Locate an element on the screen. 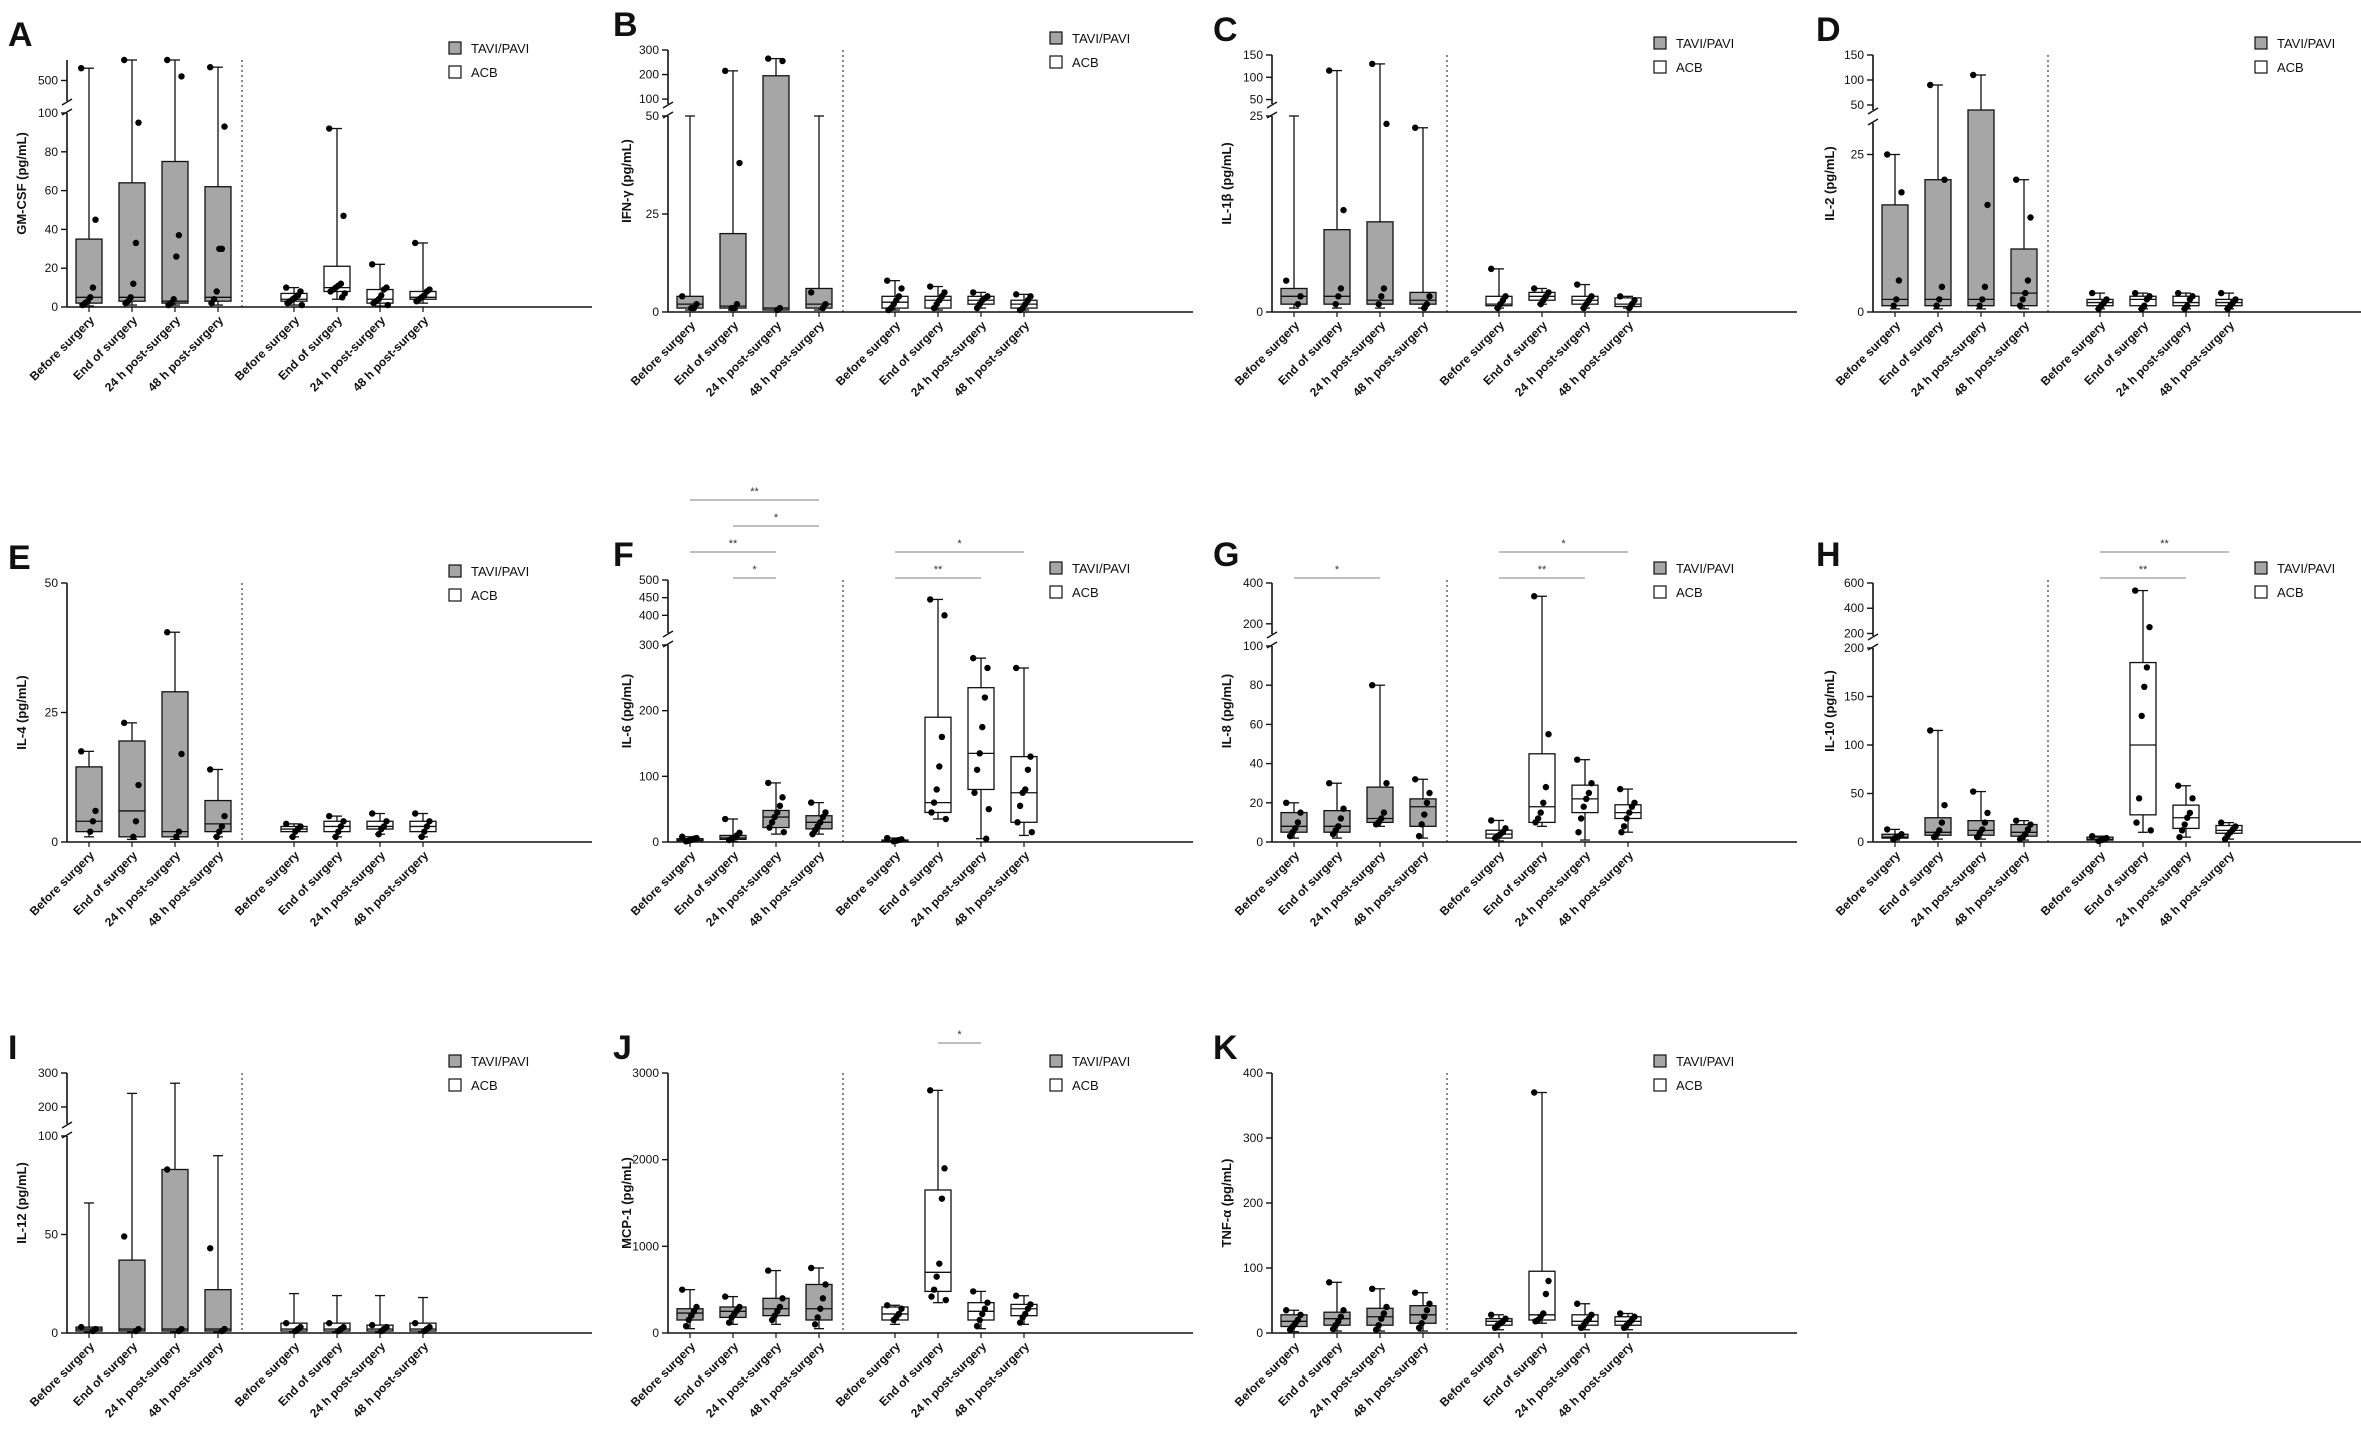 This screenshot has width=2361, height=1431. significance-label: * is located at coordinates (1563, 544).